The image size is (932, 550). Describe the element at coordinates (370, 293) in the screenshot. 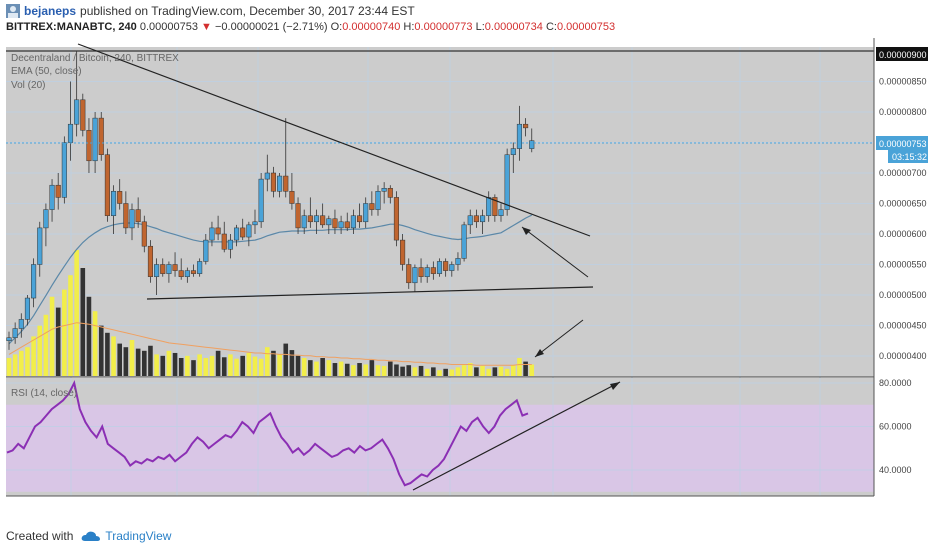

I see `triangle-lower-trendline` at that location.